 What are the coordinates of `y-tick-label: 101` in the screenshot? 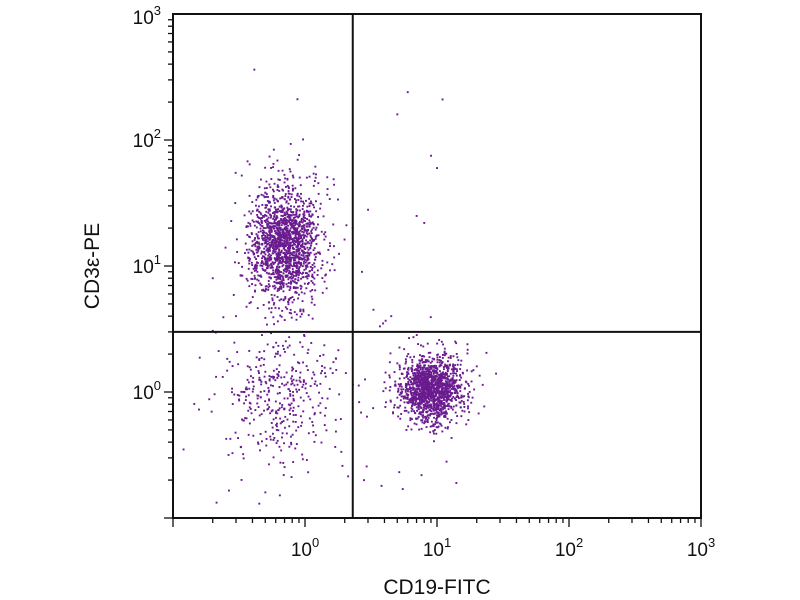 It's located at (147, 265).